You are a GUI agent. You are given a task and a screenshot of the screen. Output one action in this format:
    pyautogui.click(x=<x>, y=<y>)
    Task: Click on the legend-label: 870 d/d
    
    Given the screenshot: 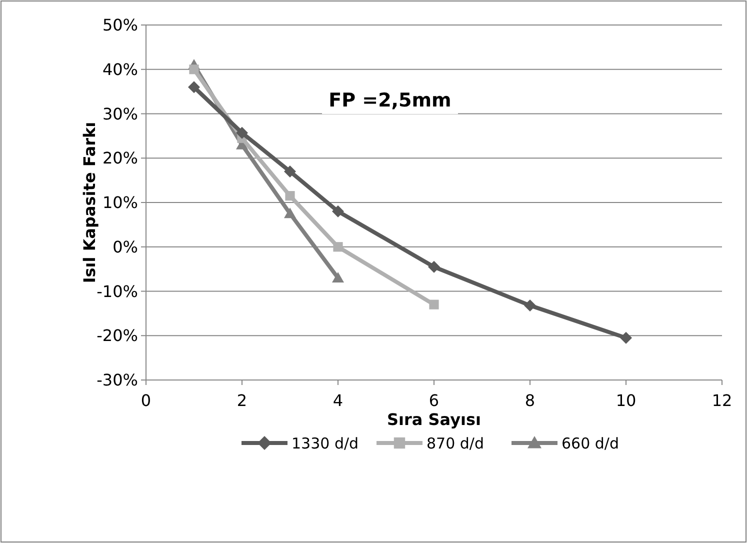 What is the action you would take?
    pyautogui.click(x=455, y=443)
    